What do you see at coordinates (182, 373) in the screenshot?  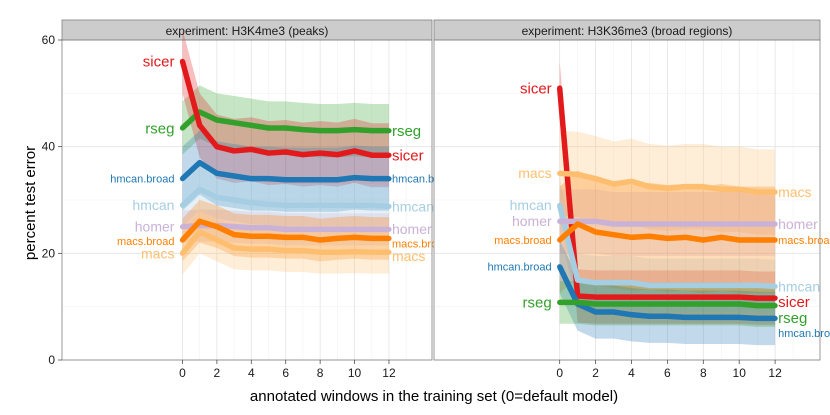 I see `x-tick-label: 0` at bounding box center [182, 373].